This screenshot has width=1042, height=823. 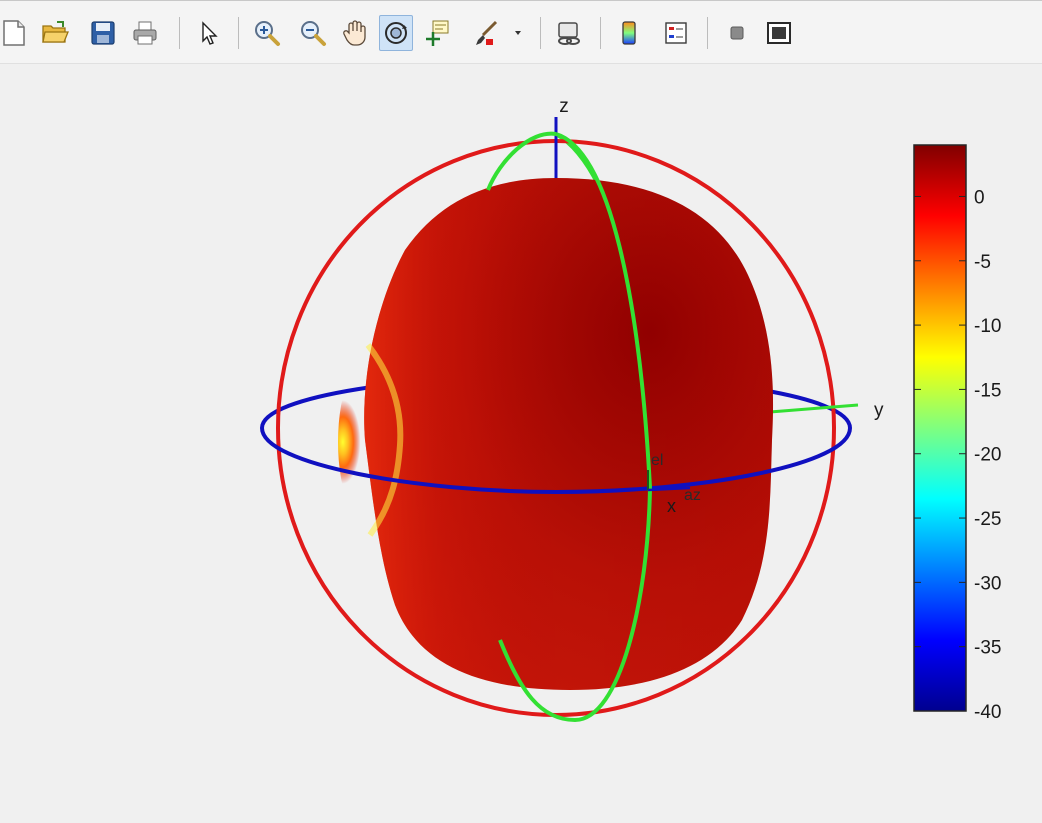 What do you see at coordinates (671, 506) in the screenshot?
I see `x-axis-label: x` at bounding box center [671, 506].